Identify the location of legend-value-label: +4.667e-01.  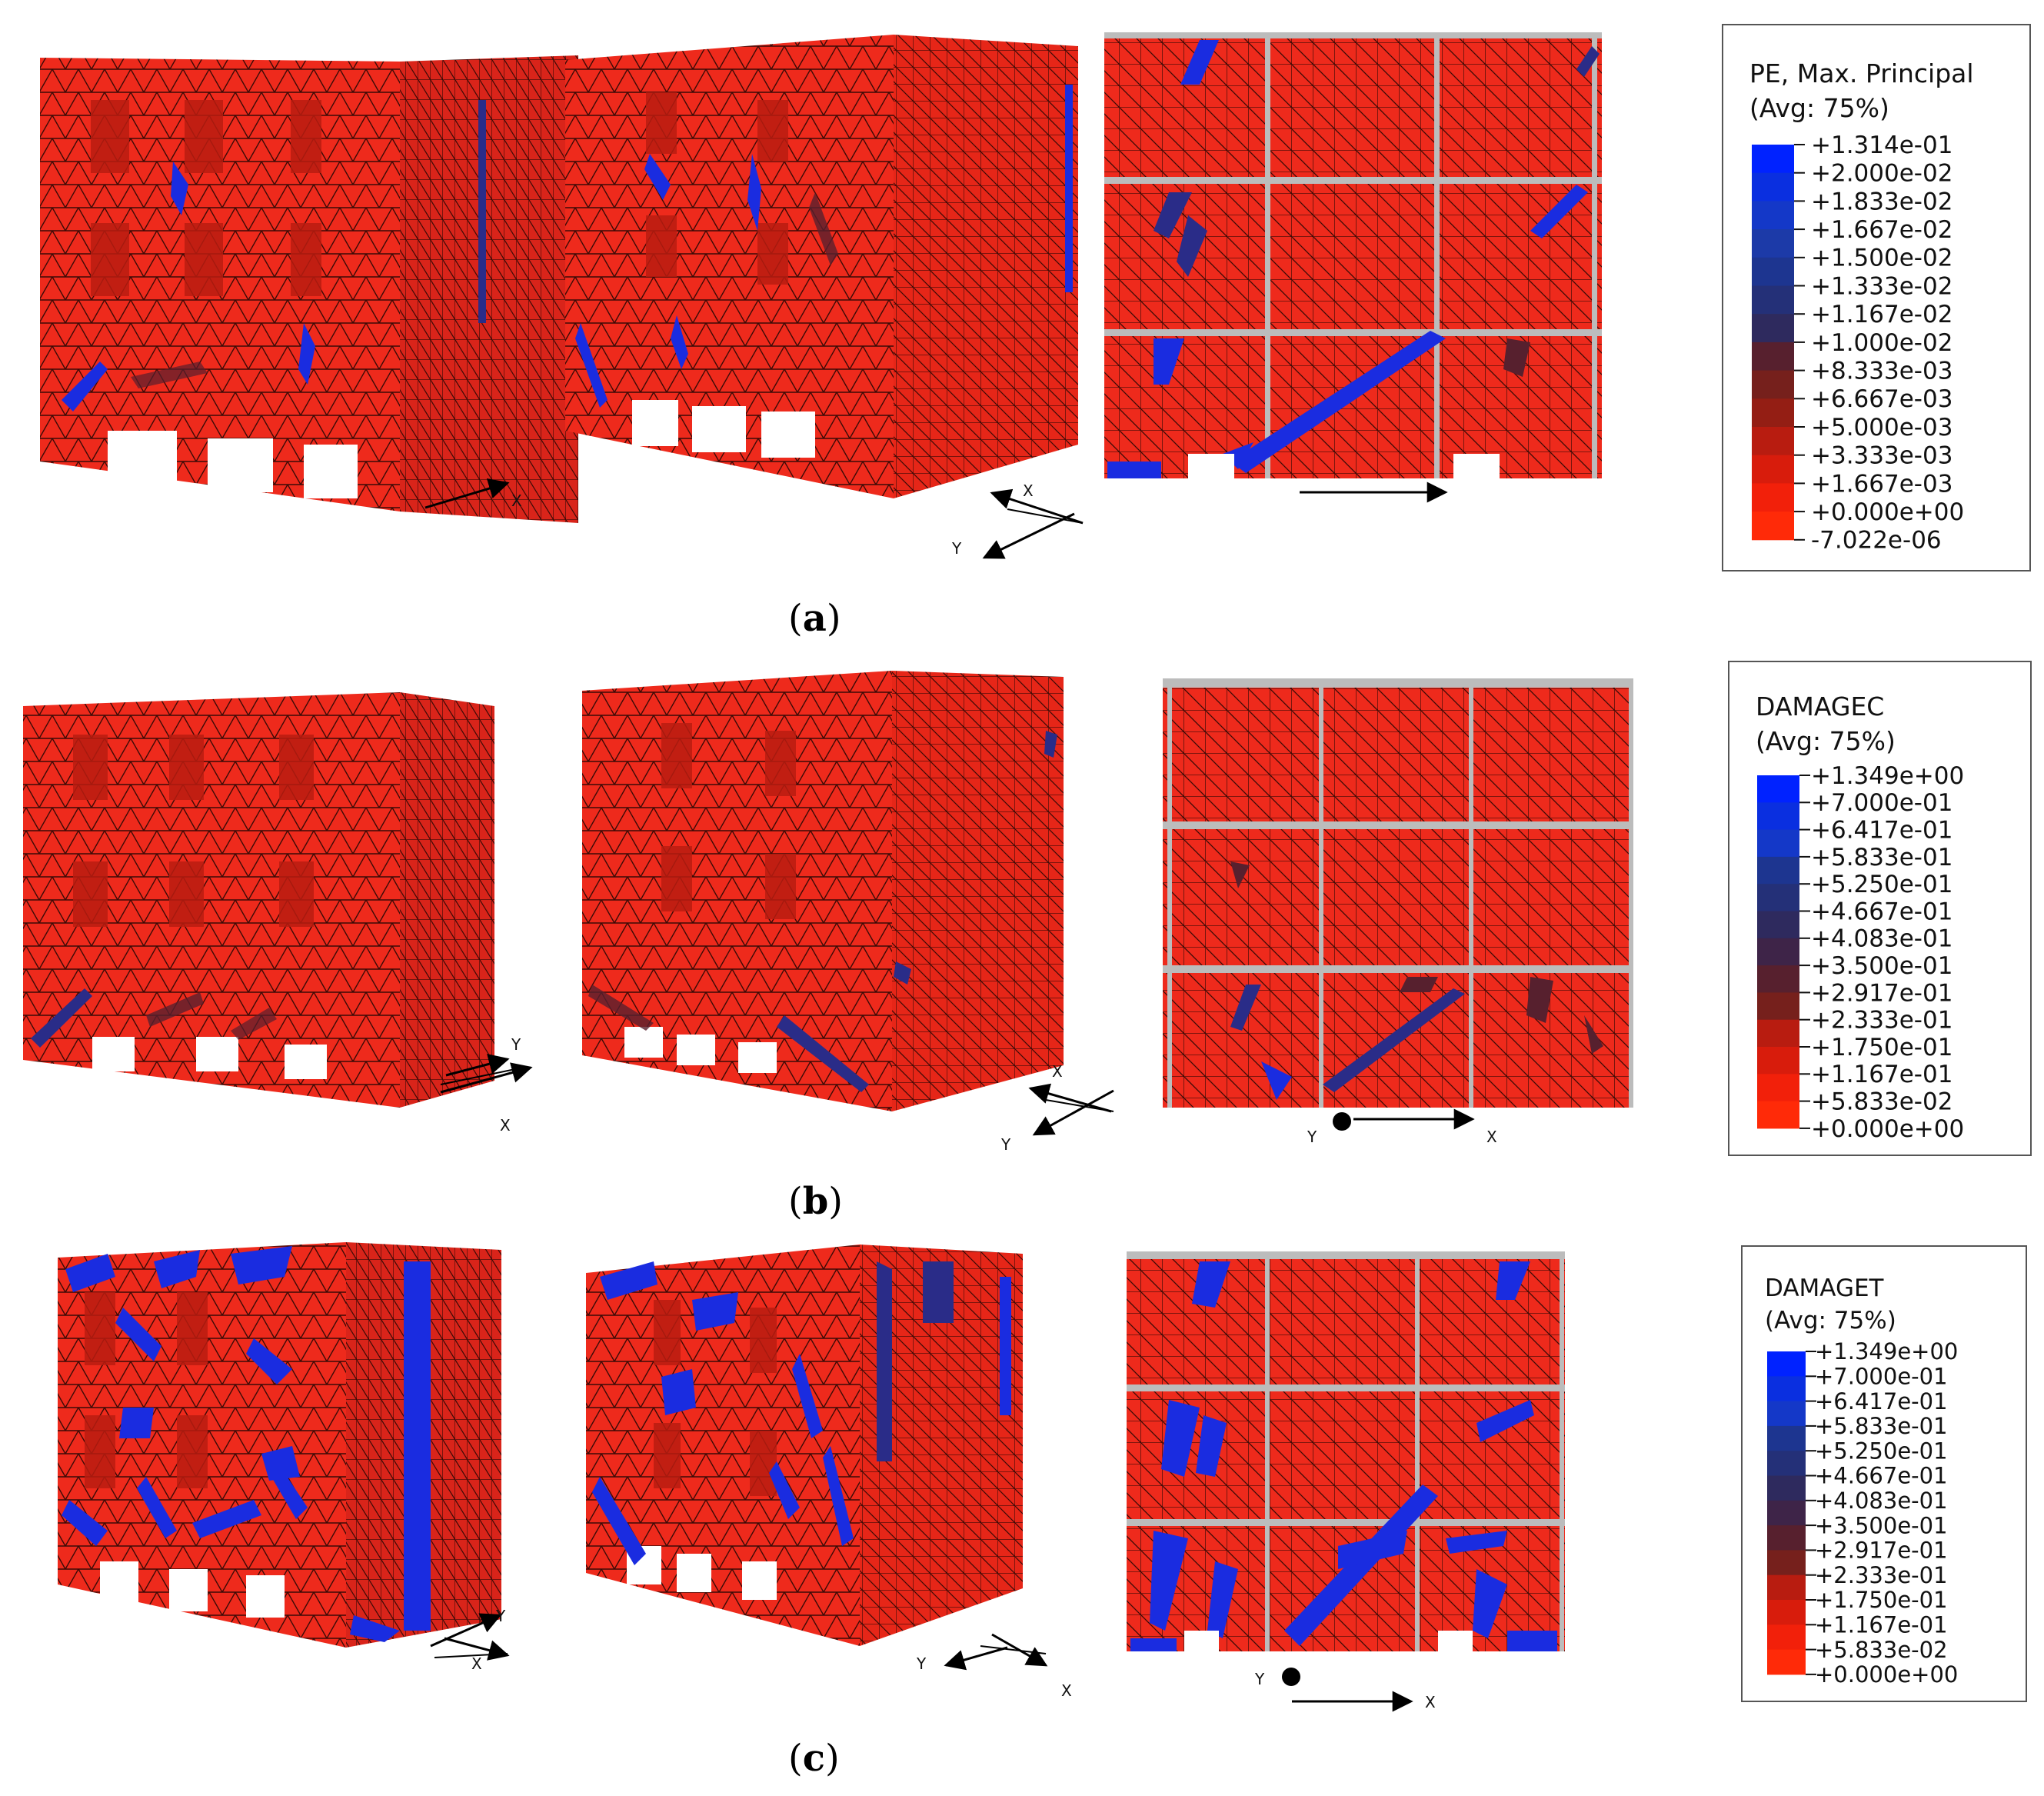
(1881, 1476).